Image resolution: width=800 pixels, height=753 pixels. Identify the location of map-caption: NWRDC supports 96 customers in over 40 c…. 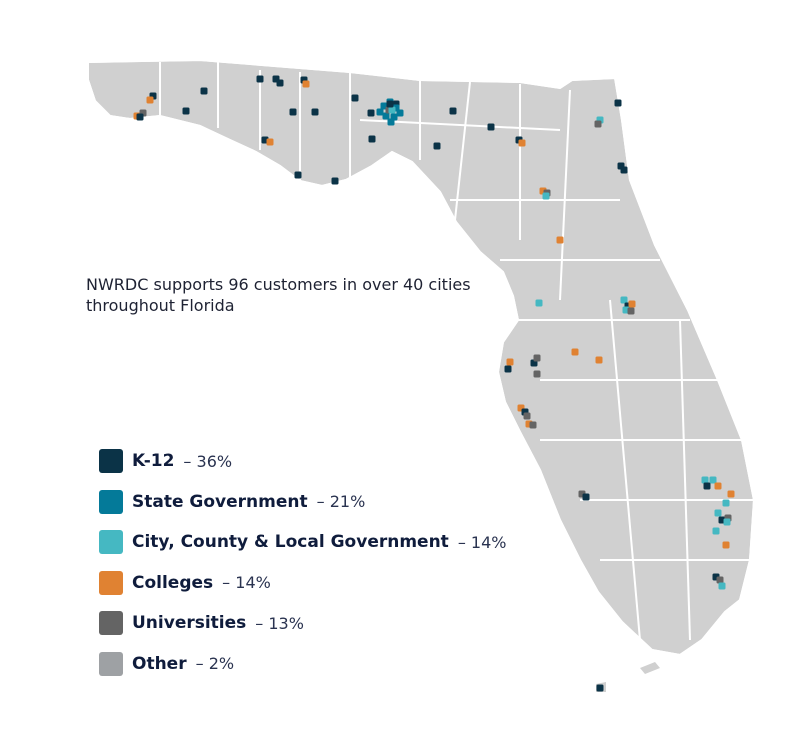
(278, 295).